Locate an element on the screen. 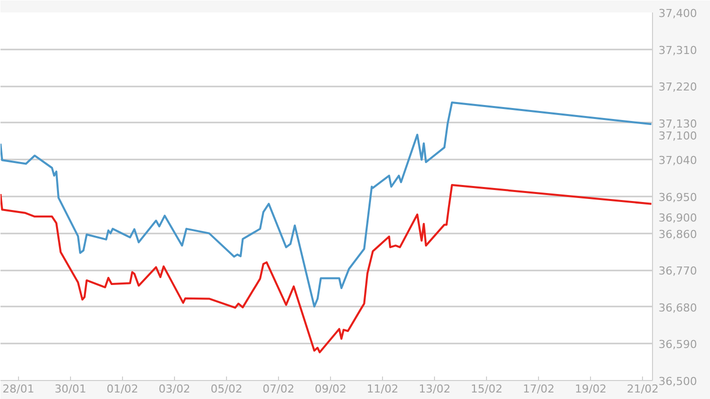 The height and width of the screenshot is (399, 710). y-tick-label: 36,770 is located at coordinates (677, 271).